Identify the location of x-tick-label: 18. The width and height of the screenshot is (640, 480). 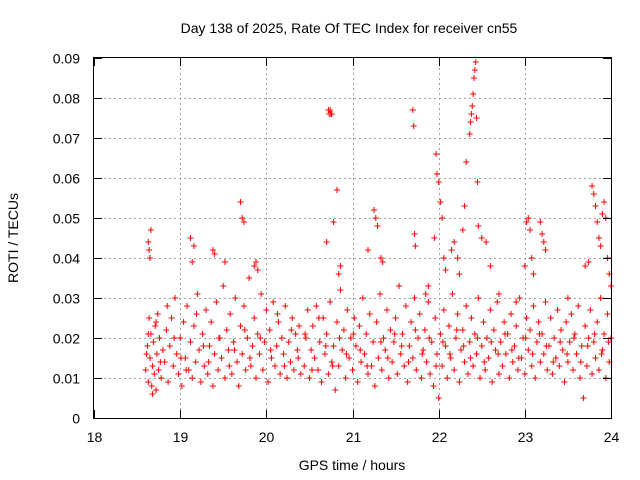
(95, 437).